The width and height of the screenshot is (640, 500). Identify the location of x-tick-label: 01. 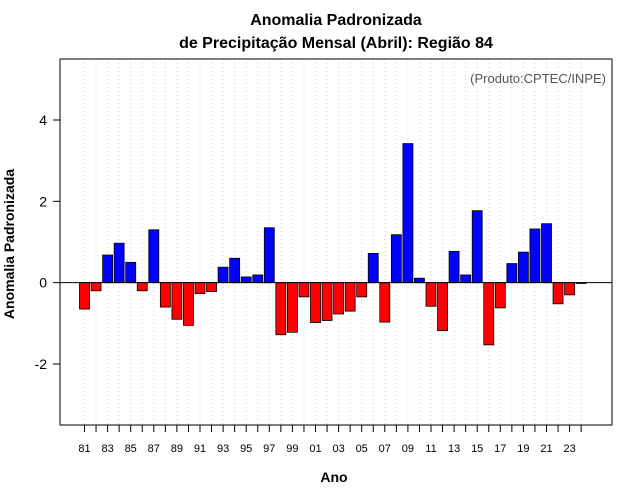
(315, 449).